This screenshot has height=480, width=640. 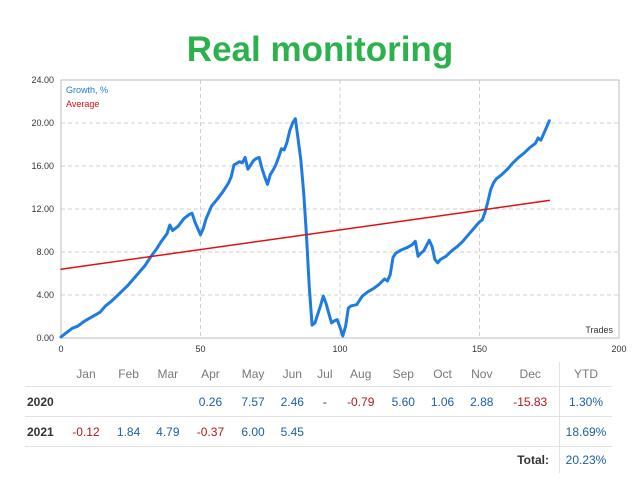 What do you see at coordinates (87, 90) in the screenshot?
I see `legend-growth: Growth, %` at bounding box center [87, 90].